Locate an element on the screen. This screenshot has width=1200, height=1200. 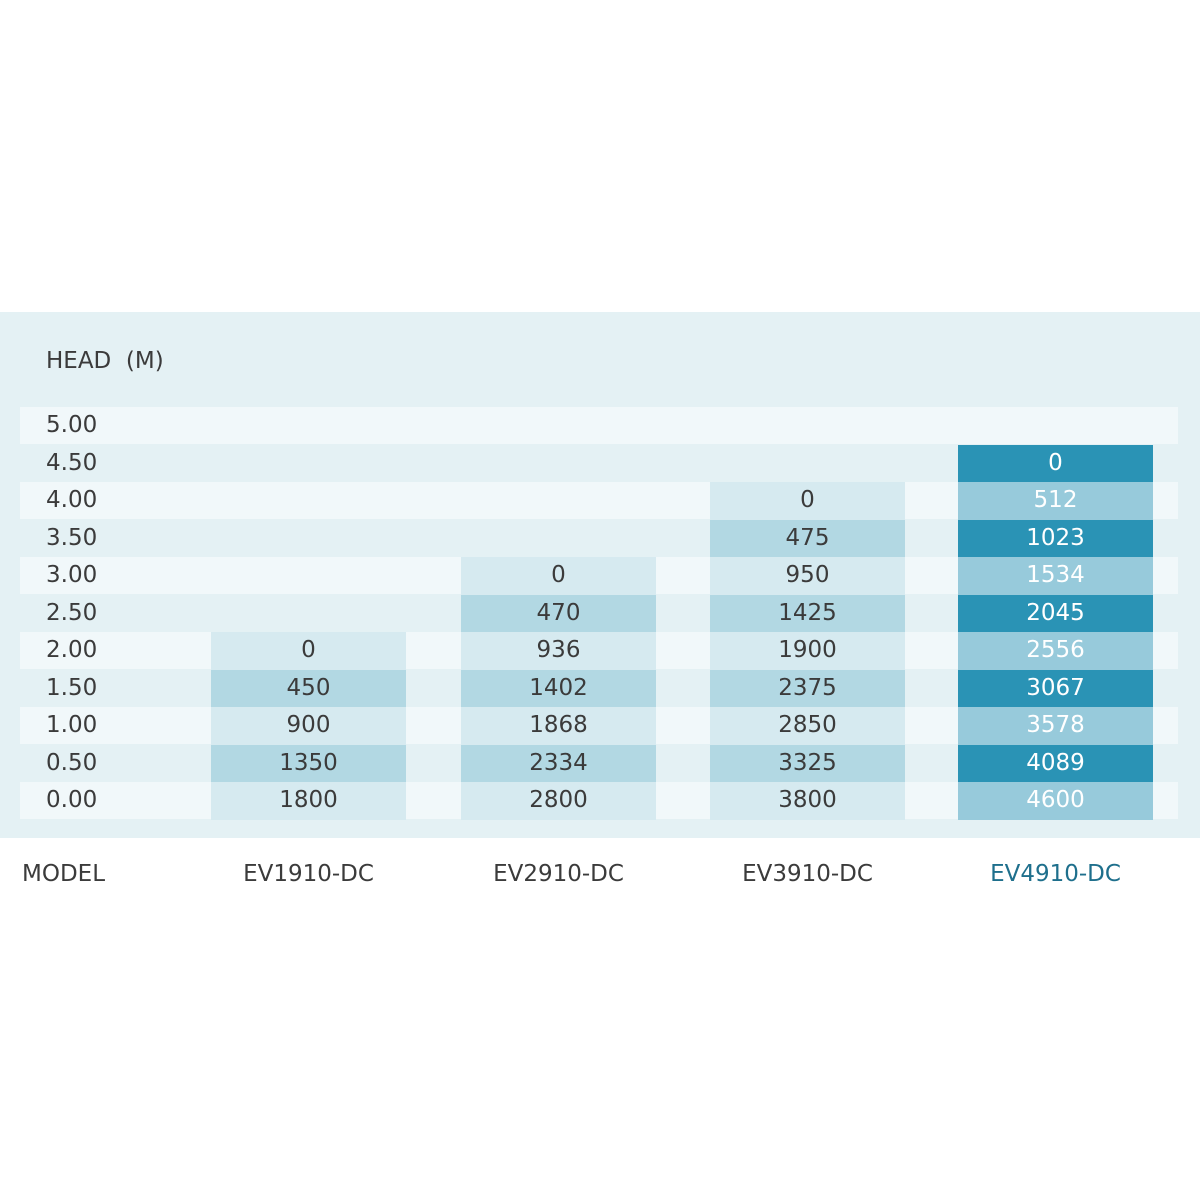
head-value: 2.00 is located at coordinates (72, 650).